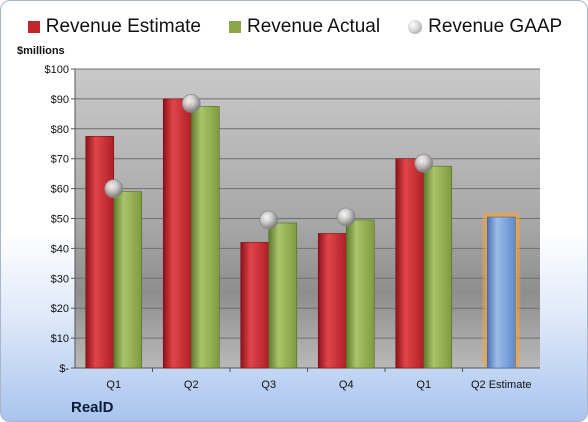  I want to click on y-tick-label: $30, so click(60, 279).